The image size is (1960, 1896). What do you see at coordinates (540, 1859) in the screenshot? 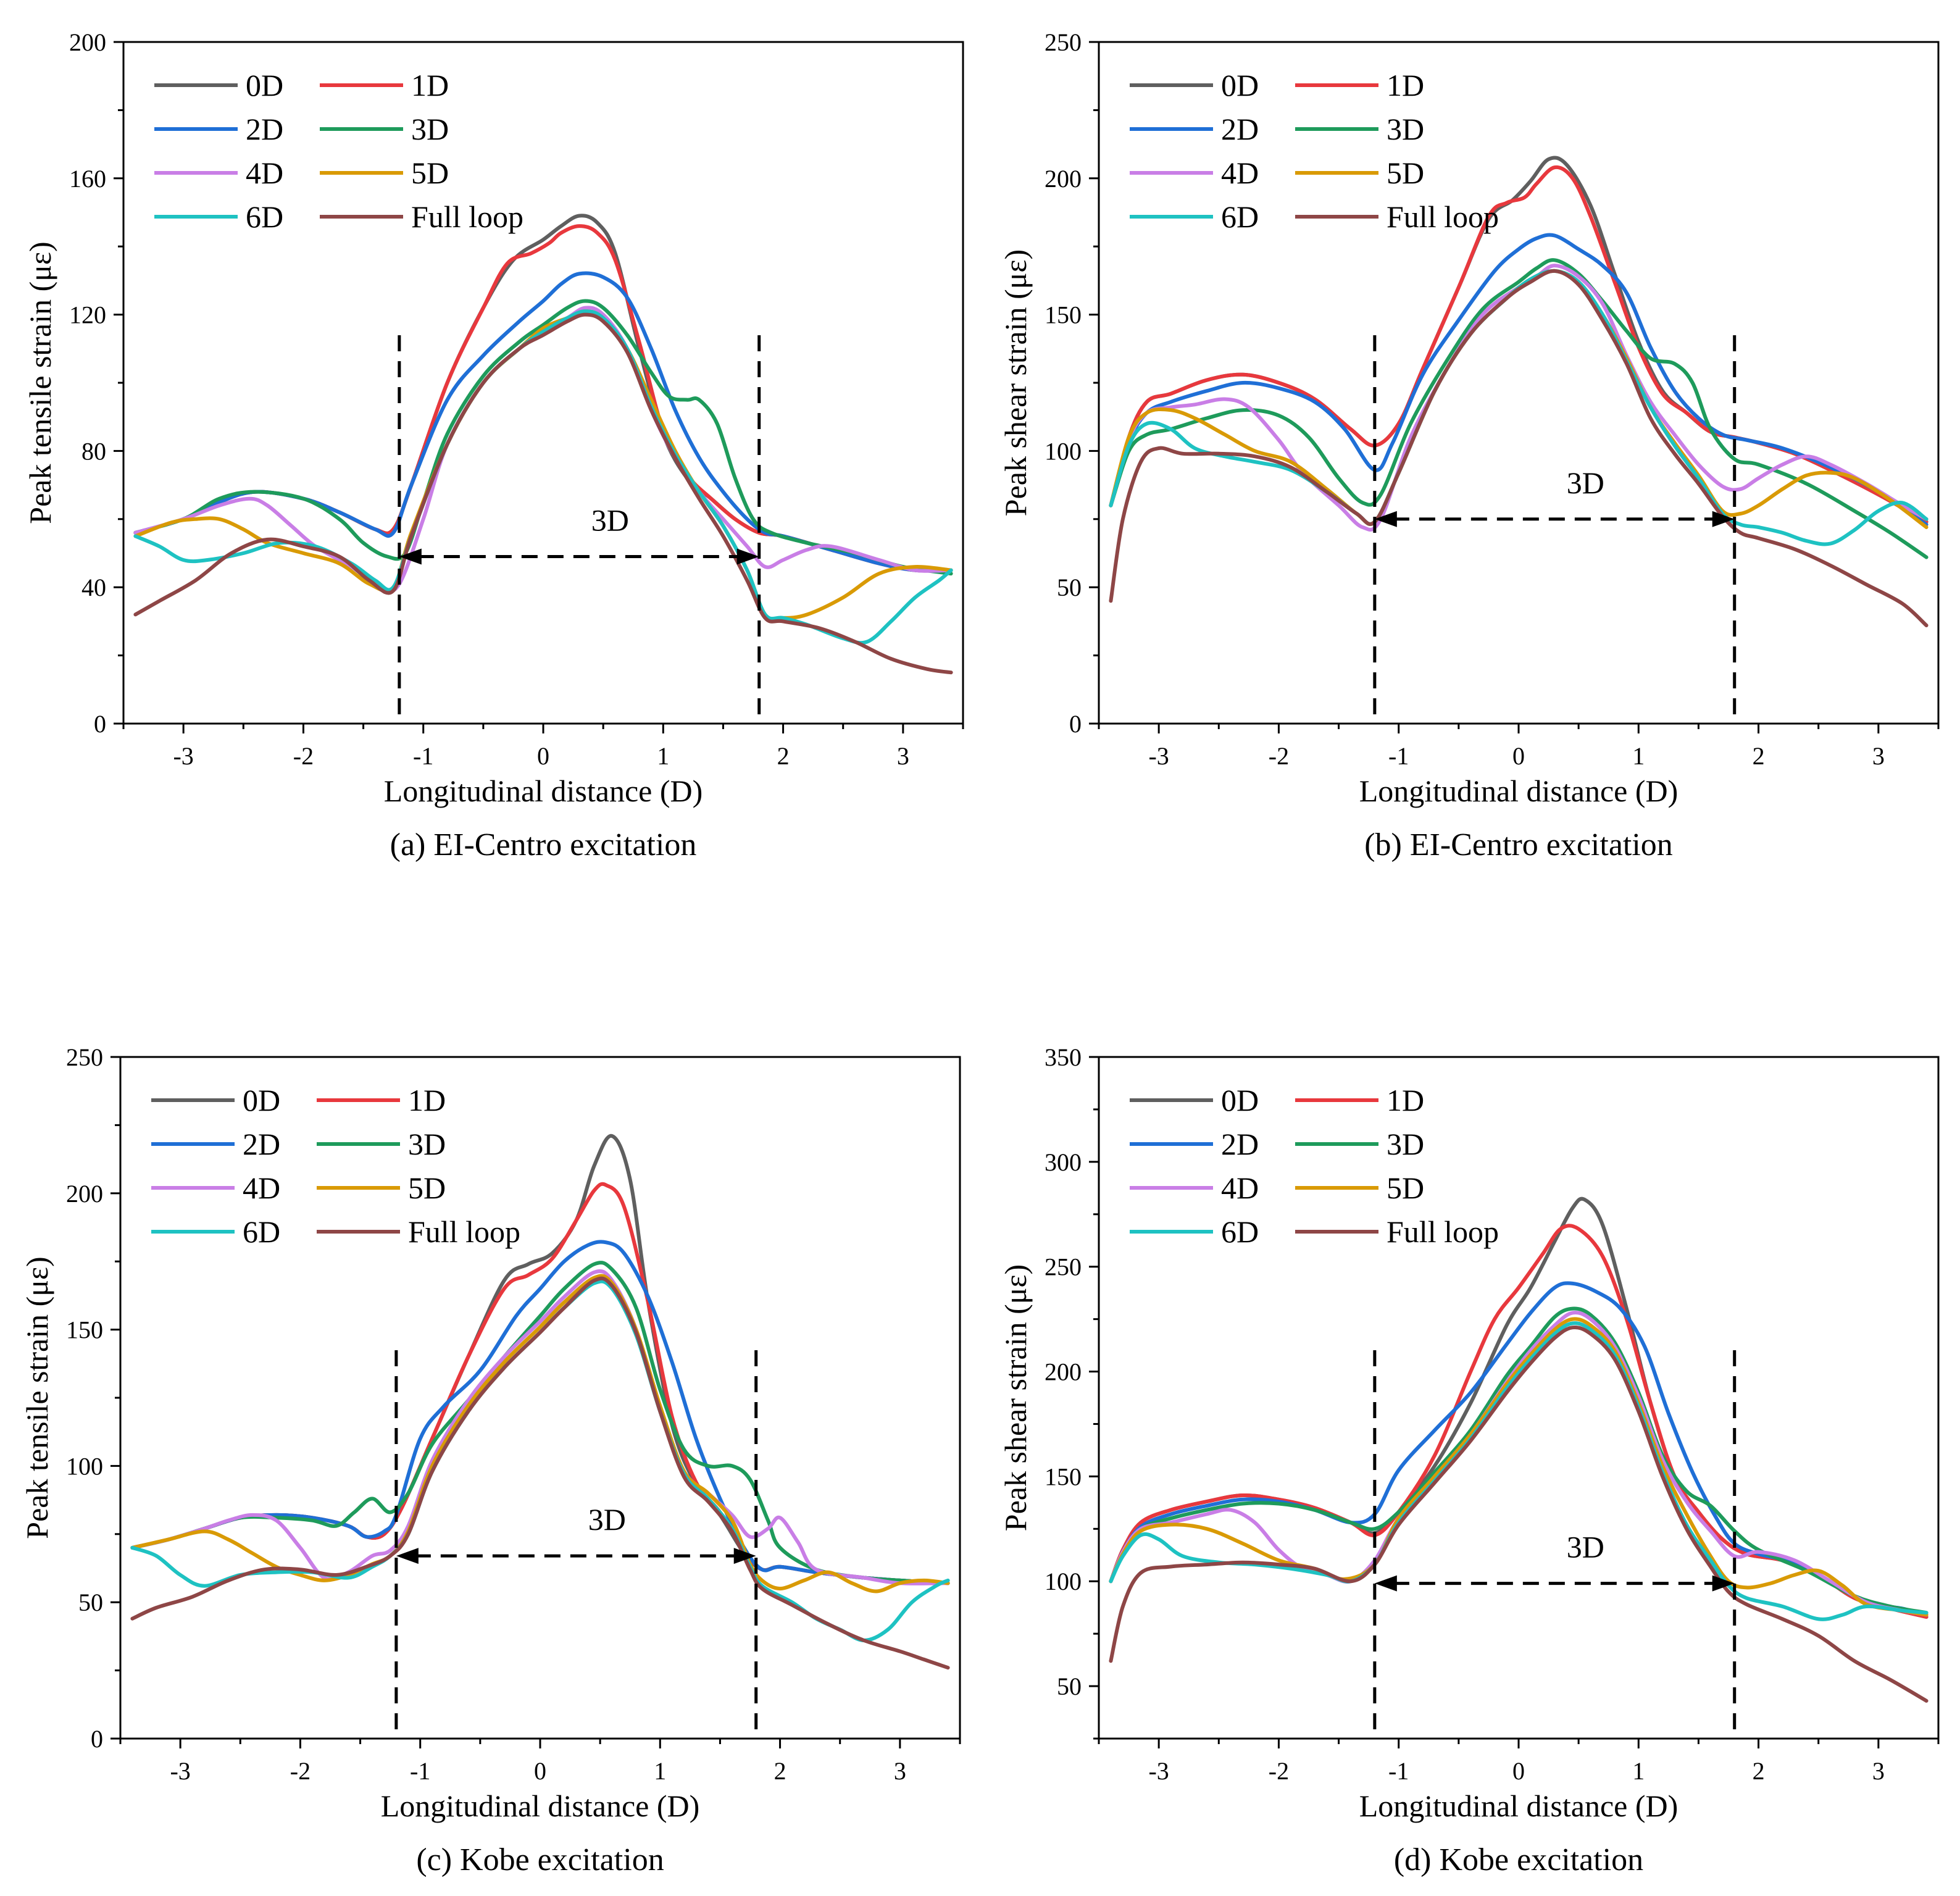
I see `chart-caption: (c) Kobe excitation` at bounding box center [540, 1859].